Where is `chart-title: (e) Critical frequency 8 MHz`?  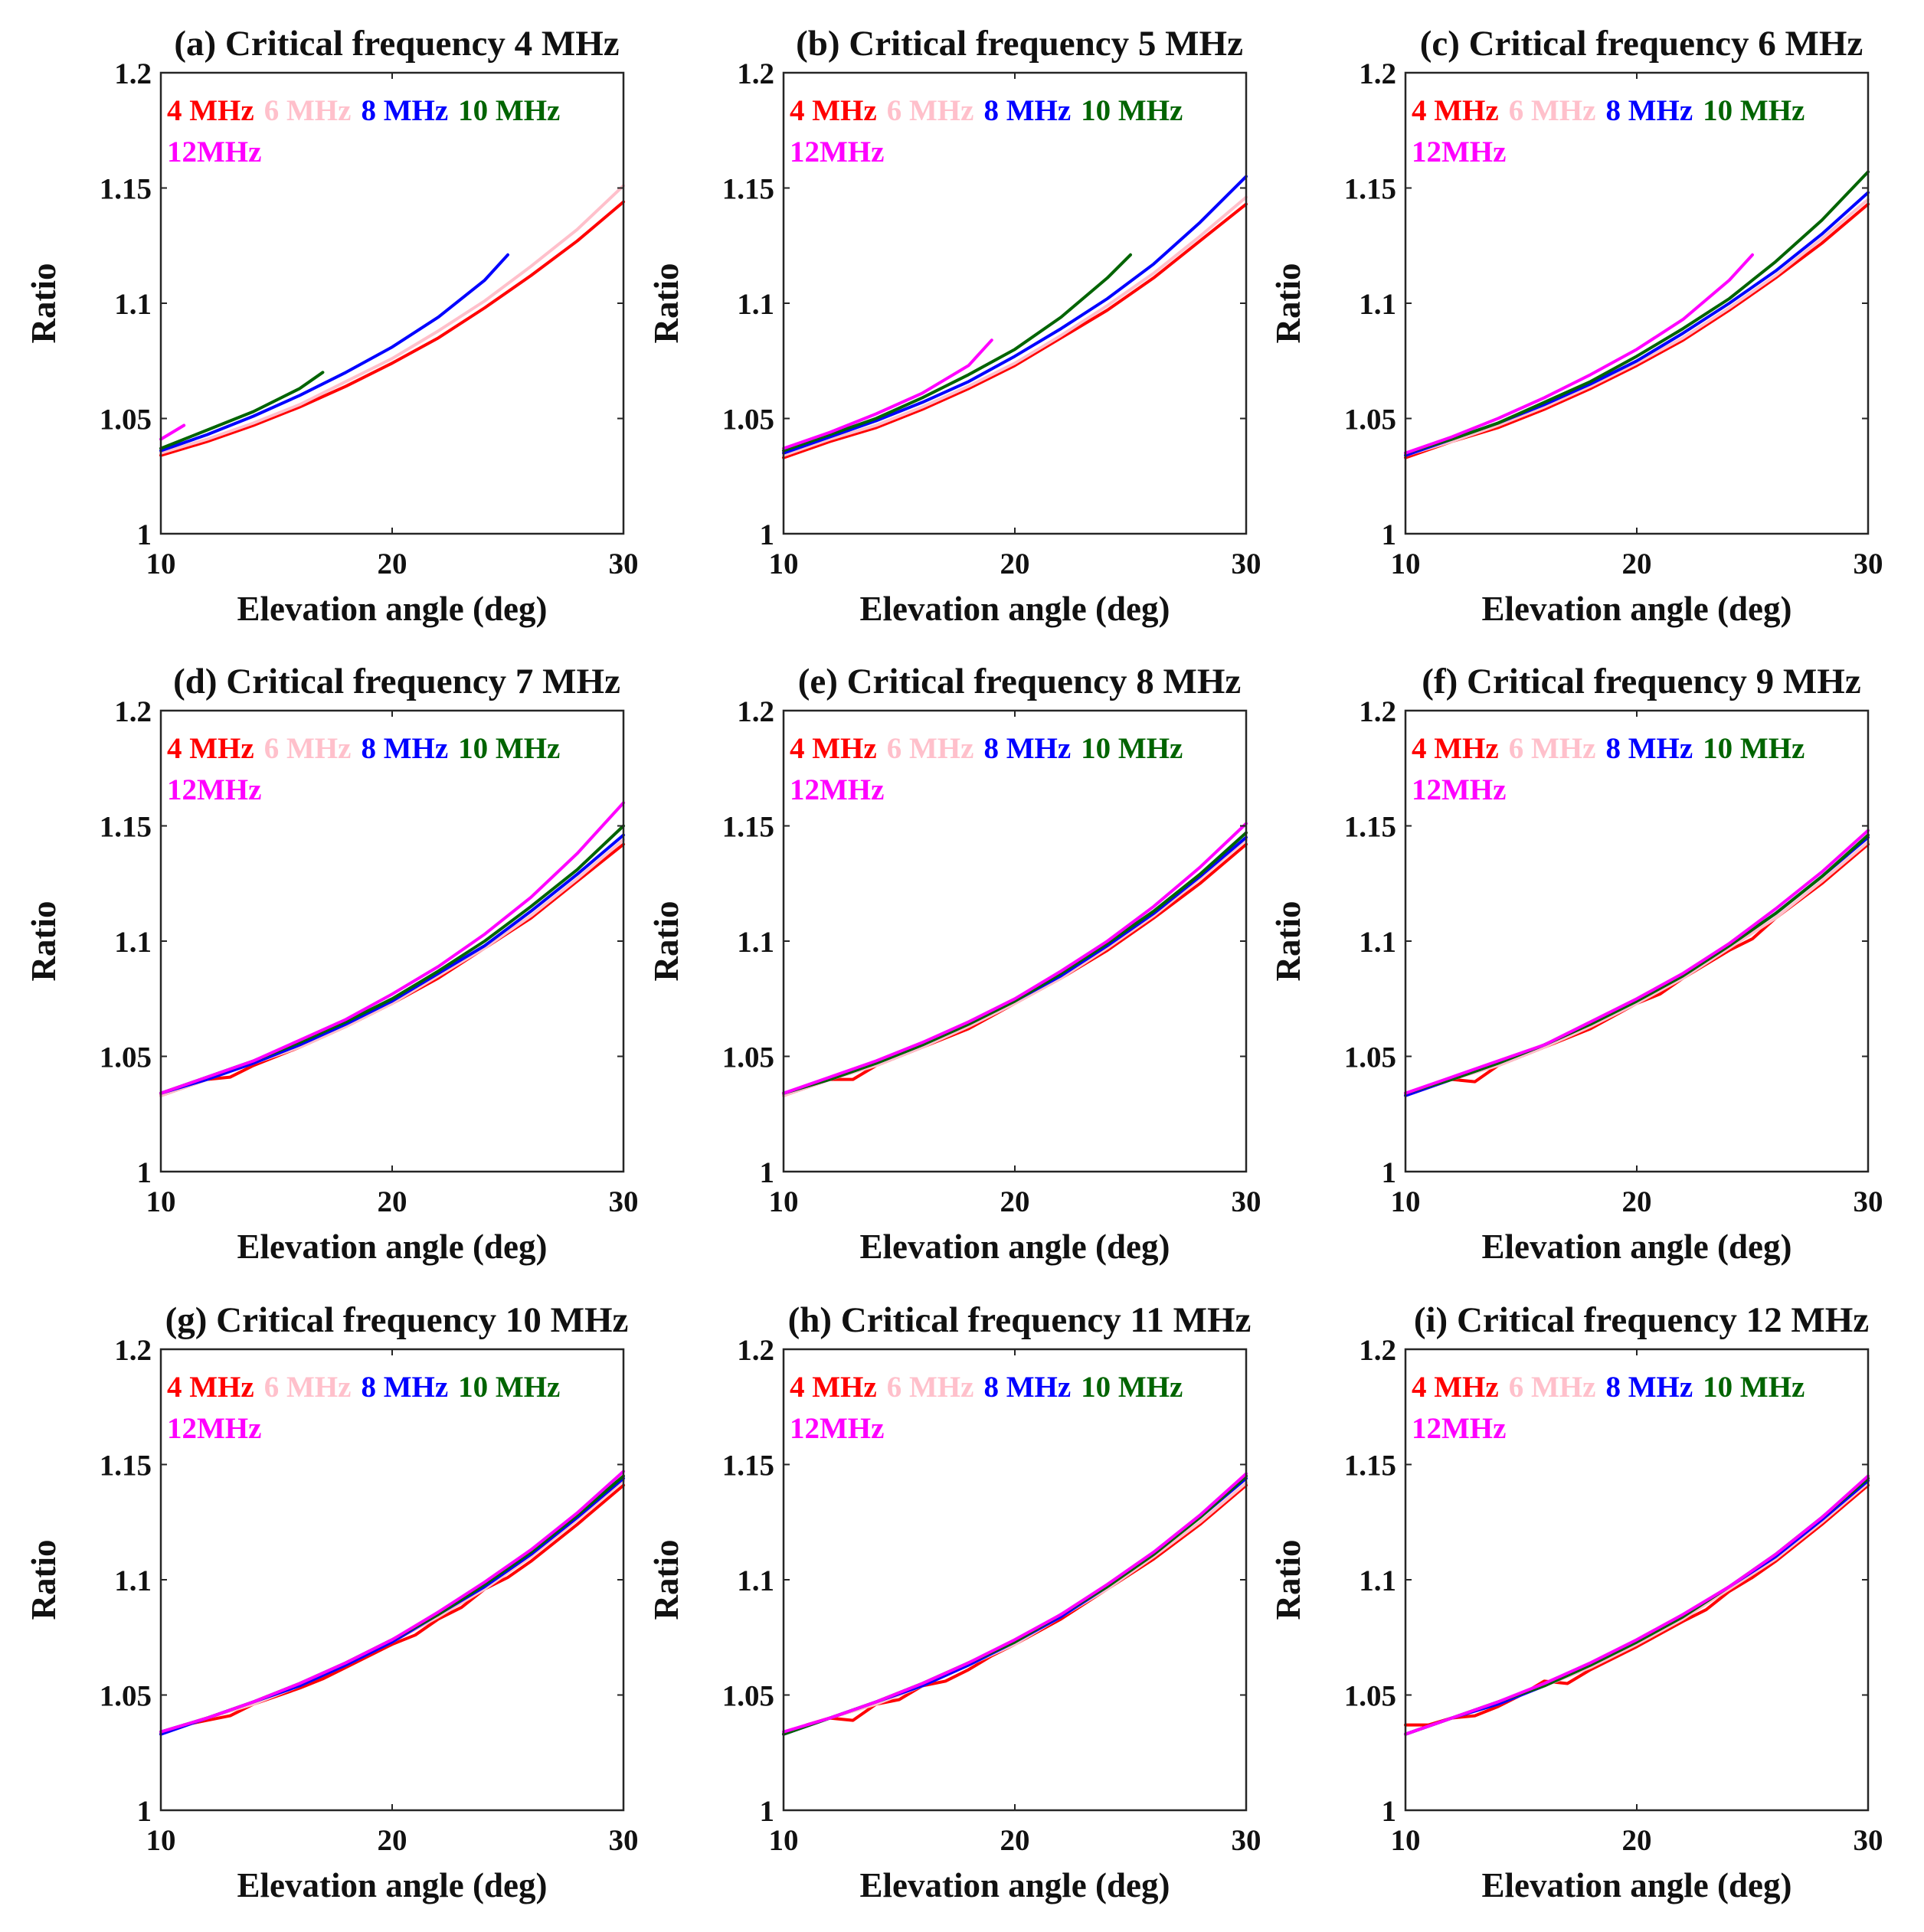
chart-title: (e) Critical frequency 8 MHz is located at coordinates (1020, 681).